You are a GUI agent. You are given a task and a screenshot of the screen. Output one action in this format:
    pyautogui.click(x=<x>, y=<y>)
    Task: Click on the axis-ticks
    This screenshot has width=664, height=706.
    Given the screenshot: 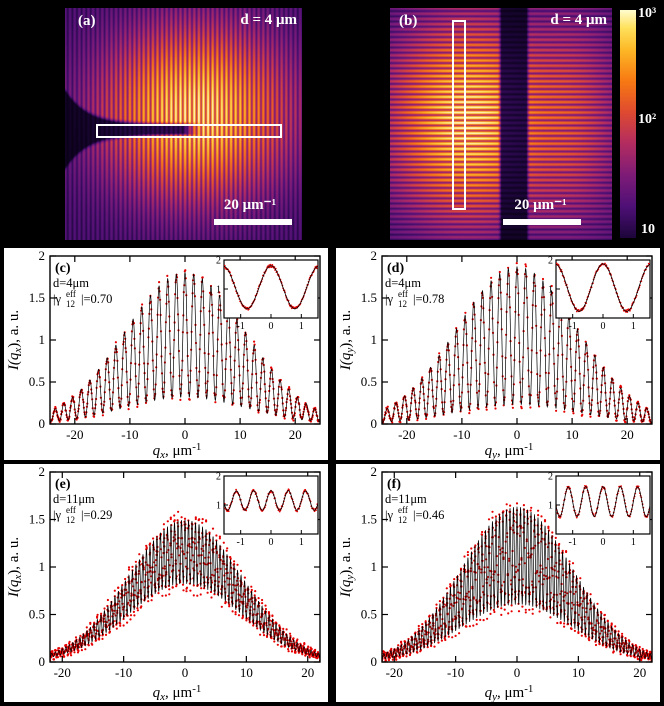 What is the action you would take?
    pyautogui.click(x=185, y=340)
    